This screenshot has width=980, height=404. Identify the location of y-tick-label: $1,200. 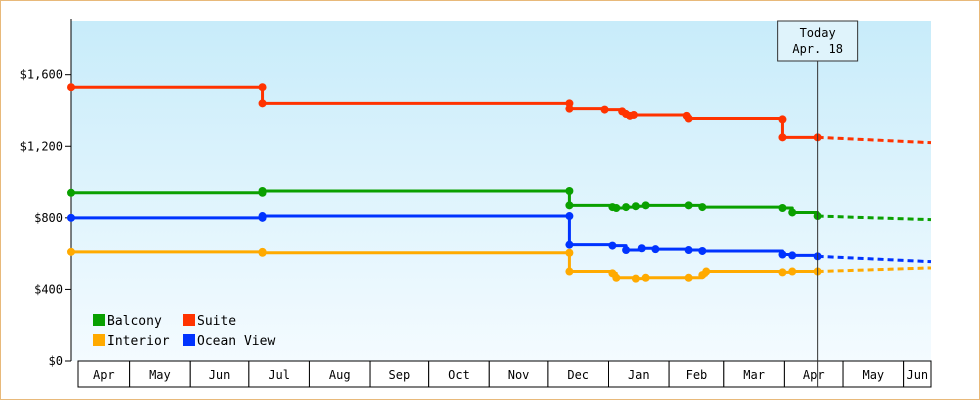
(41, 146).